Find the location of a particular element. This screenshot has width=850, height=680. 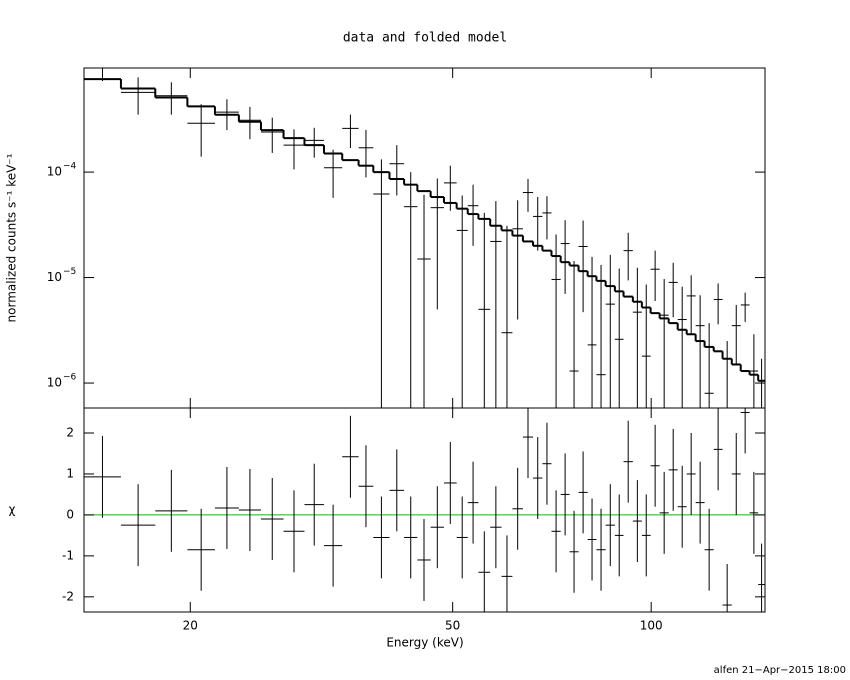

x-tick-label: 50 is located at coordinates (452, 626).